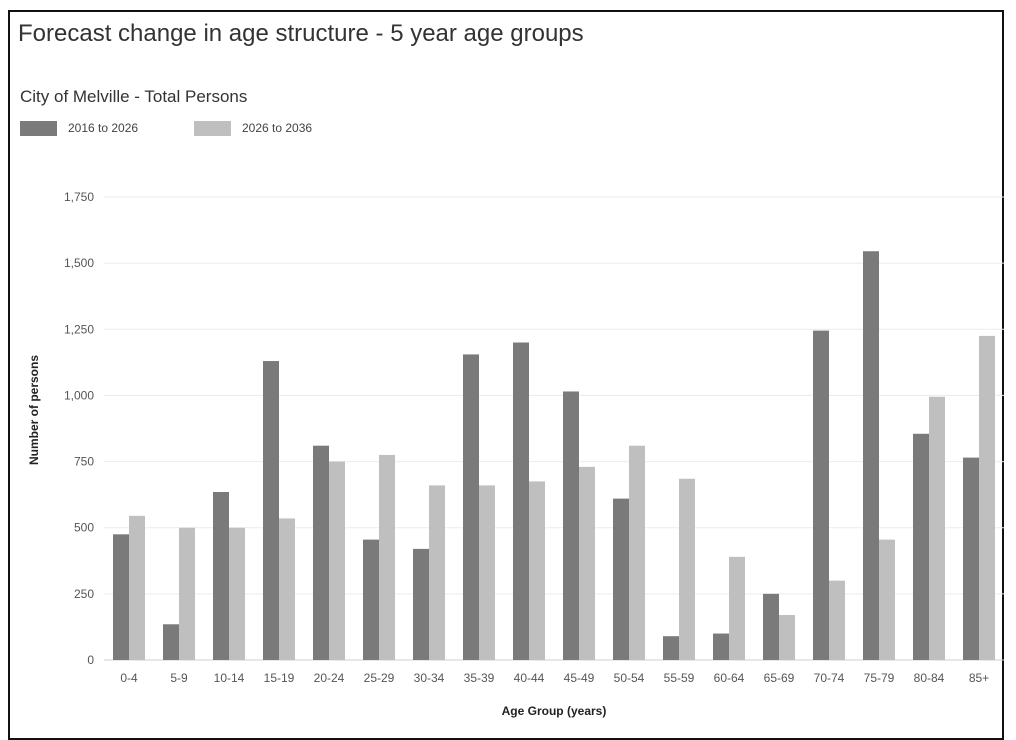 This screenshot has height=740, width=1016. Describe the element at coordinates (929, 678) in the screenshot. I see `x-tick-label: 80-84` at that location.